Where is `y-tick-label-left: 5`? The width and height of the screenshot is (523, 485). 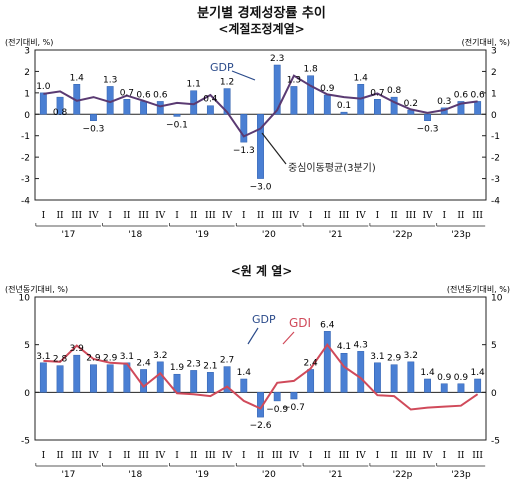 y-tick-label-left: 5 is located at coordinates (27, 346).